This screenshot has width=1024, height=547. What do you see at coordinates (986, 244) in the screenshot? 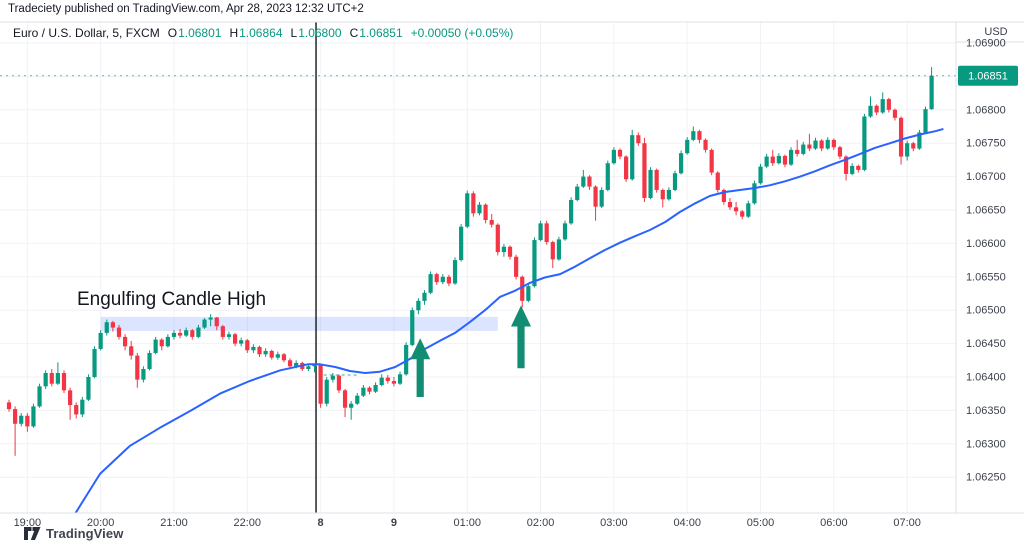
I see `price-tick-label: 1.06600` at bounding box center [986, 244].